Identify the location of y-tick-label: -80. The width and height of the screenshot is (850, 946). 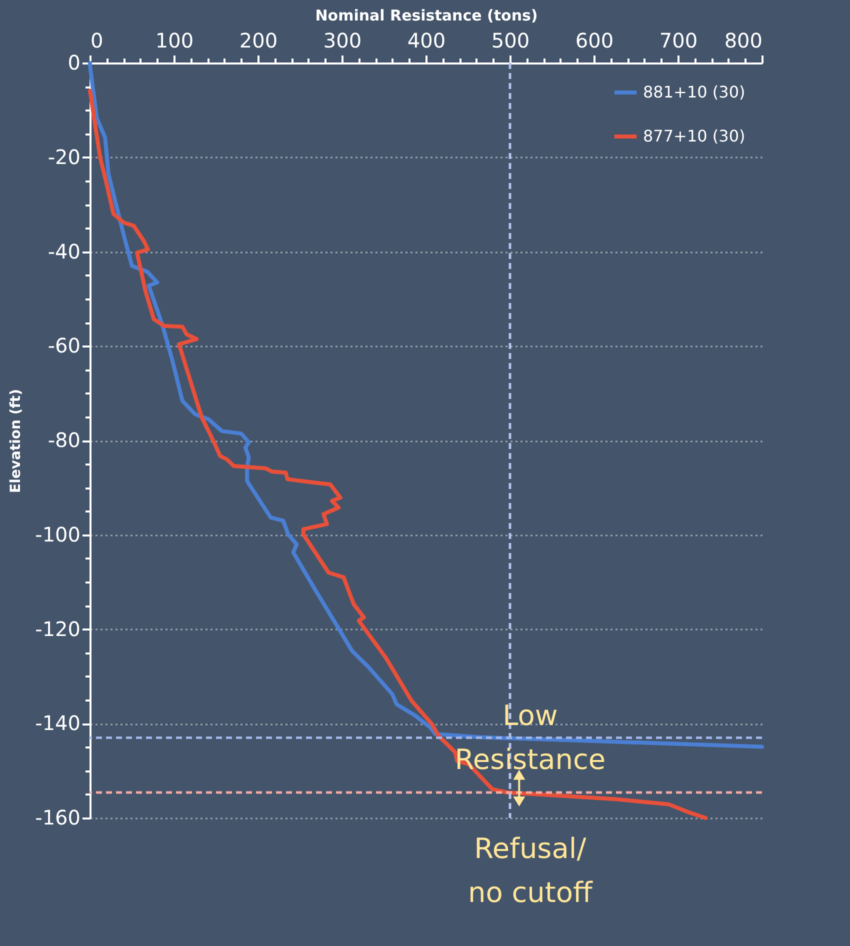
(64, 440).